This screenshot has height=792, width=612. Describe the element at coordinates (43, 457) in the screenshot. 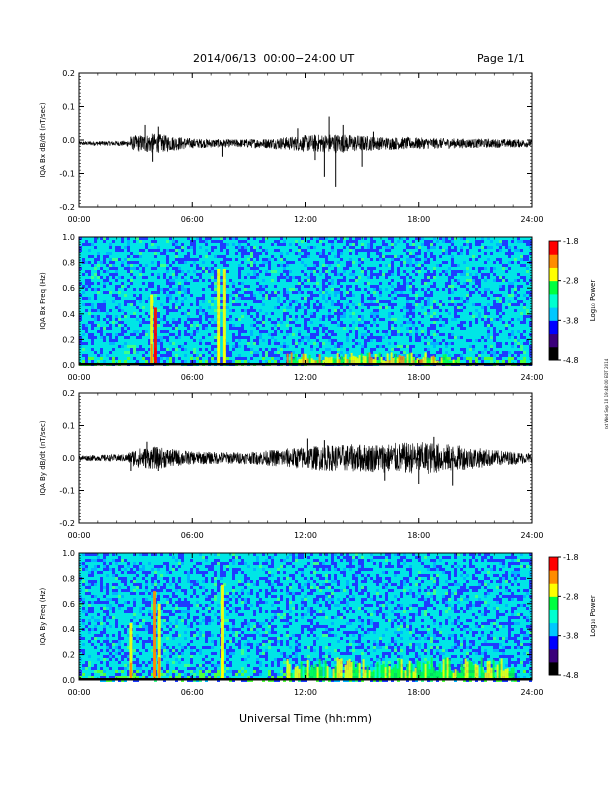

I see `y-axis-label: IQA By dB/dt (nT/sec)` at that location.